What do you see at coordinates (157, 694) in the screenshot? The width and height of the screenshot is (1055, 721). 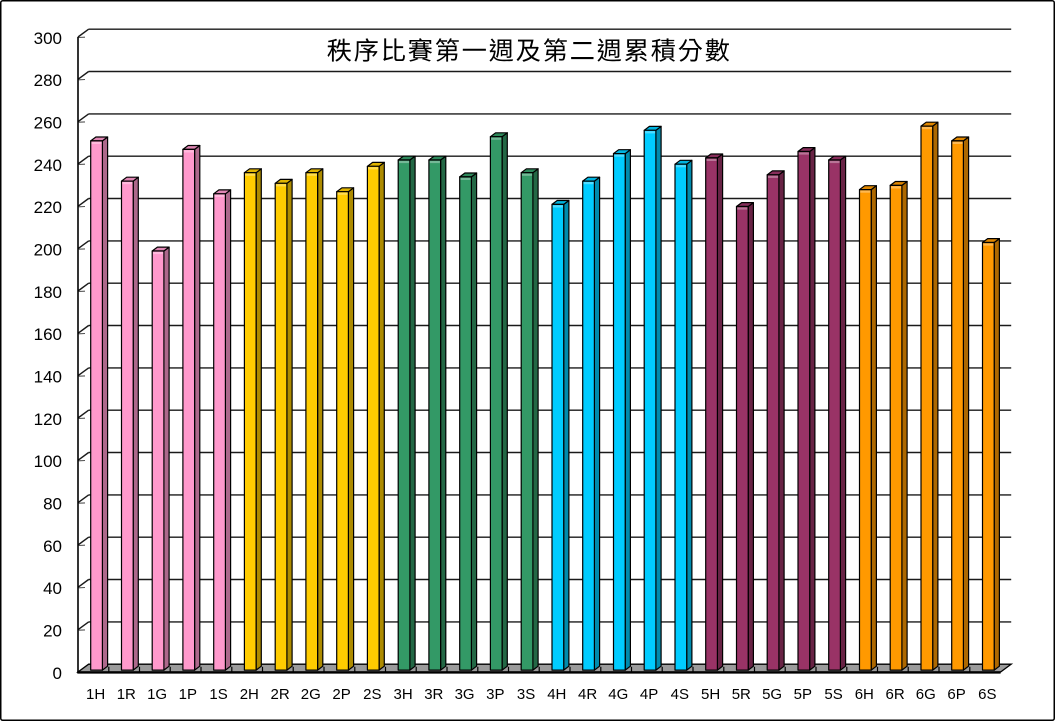 I see `svg-text: 1G` at bounding box center [157, 694].